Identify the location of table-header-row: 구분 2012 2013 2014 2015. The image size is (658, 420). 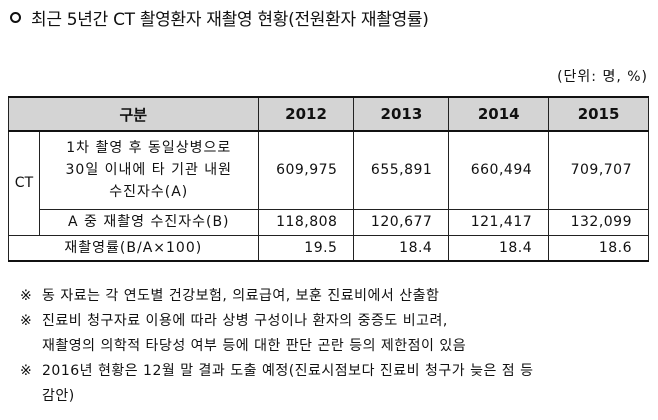
(328, 114).